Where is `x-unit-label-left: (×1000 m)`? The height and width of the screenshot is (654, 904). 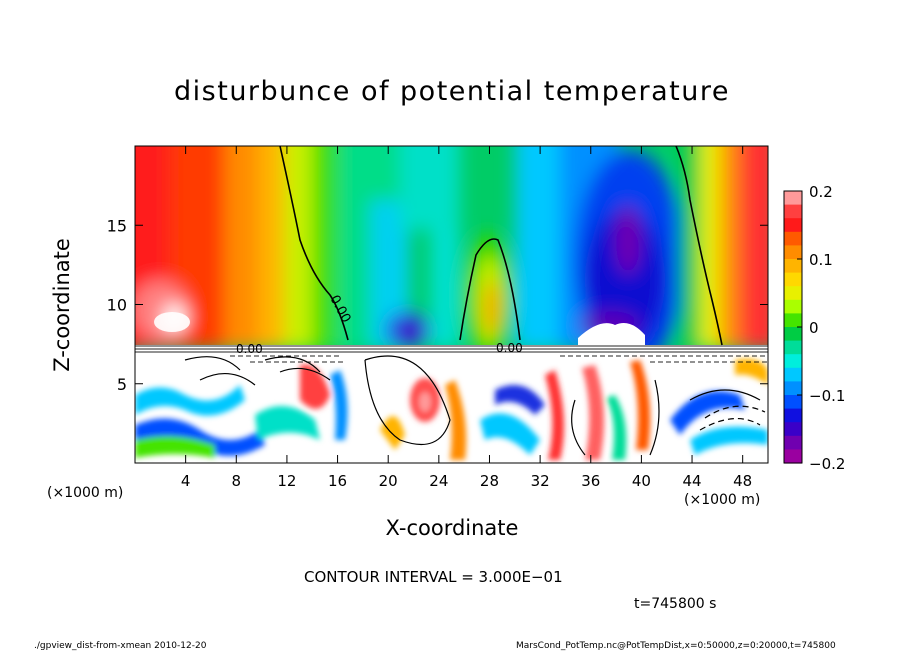
x-unit-label-left: (×1000 m) is located at coordinates (85, 493).